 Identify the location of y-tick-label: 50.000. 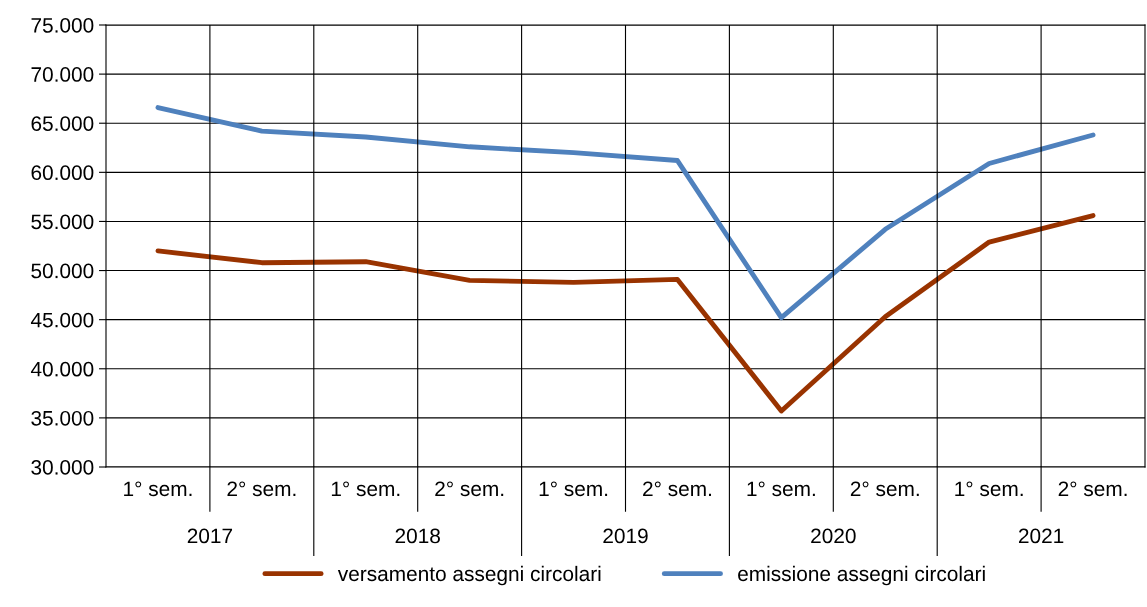
(62, 271).